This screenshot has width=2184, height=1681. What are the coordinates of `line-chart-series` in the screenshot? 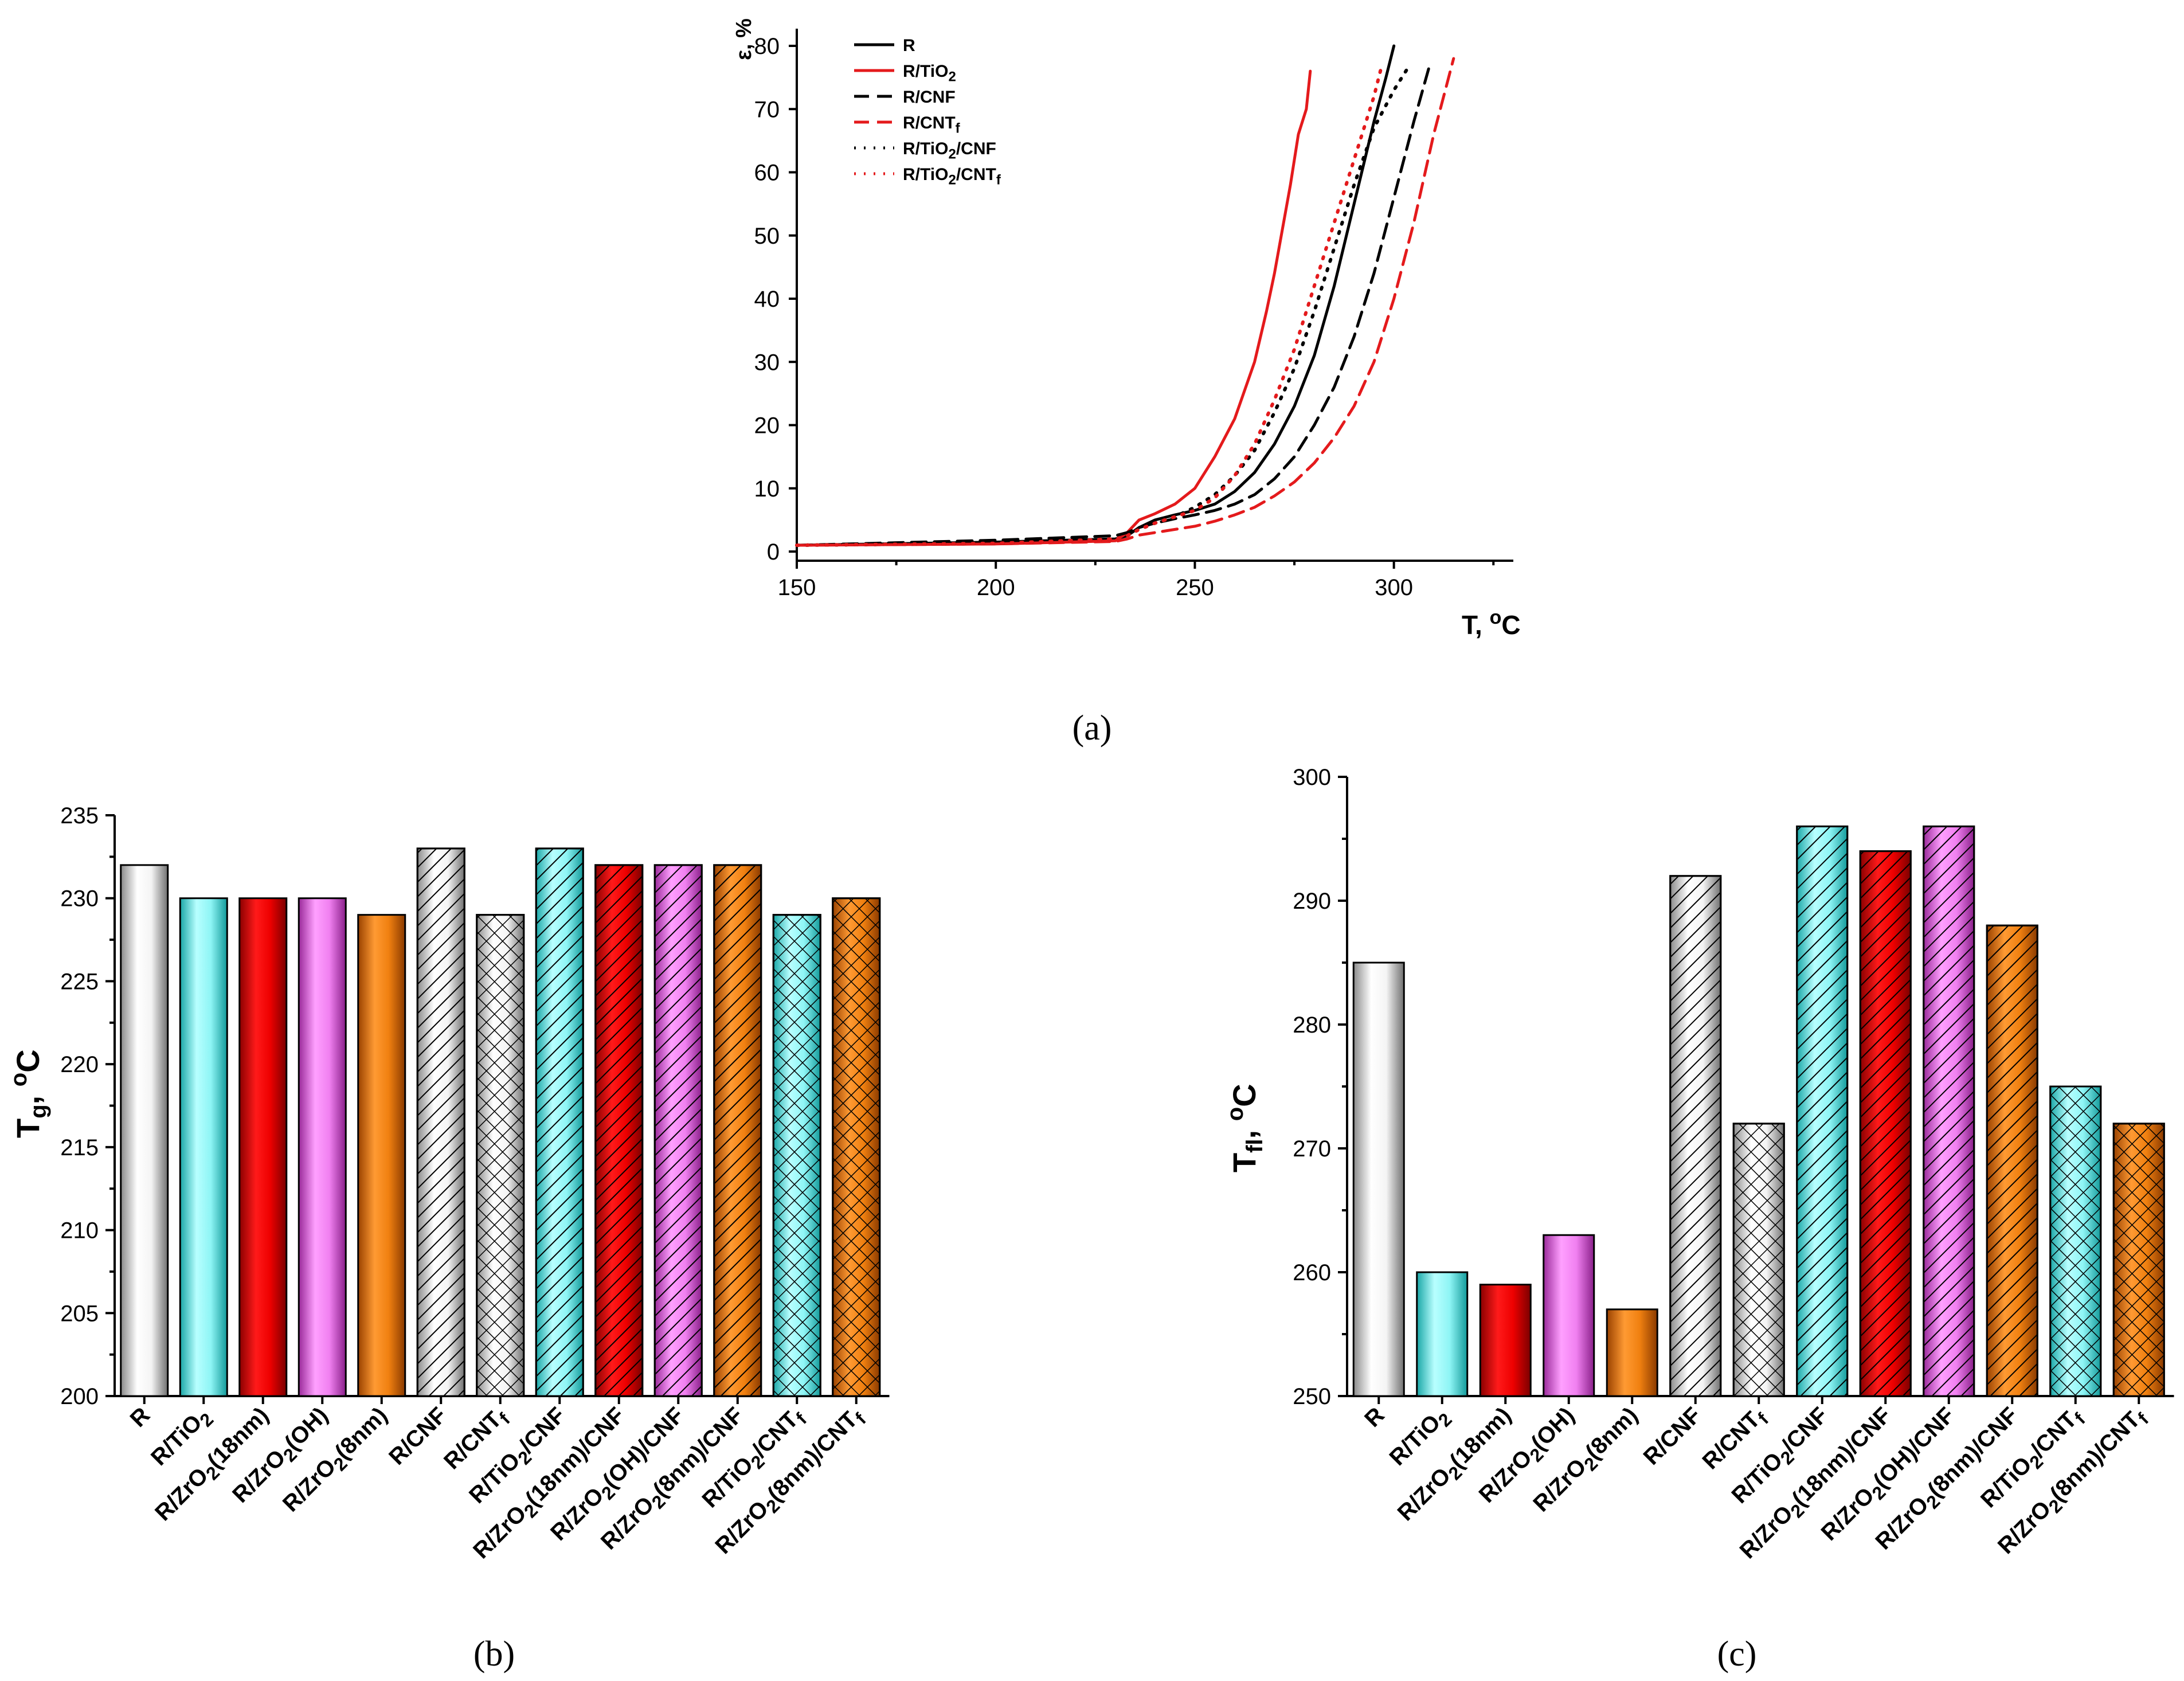 It's located at (1125, 295).